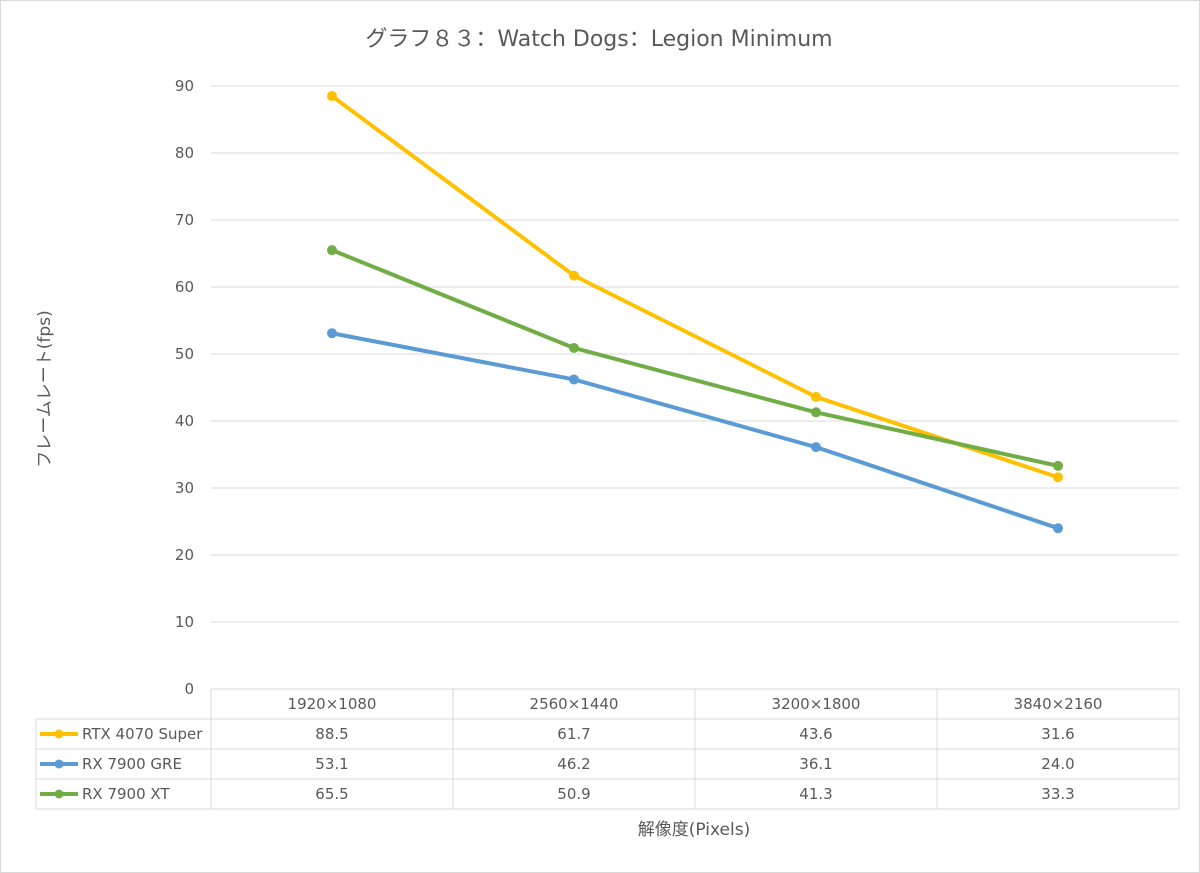 The width and height of the screenshot is (1200, 873). I want to click on x-category-label: 3200×1800, so click(816, 704).